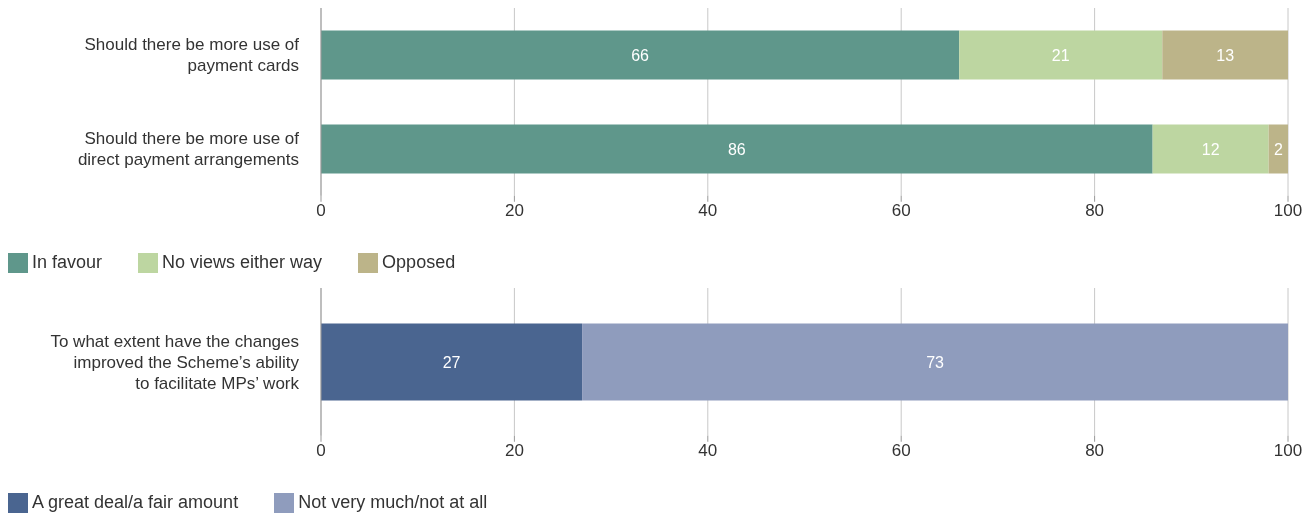  Describe the element at coordinates (393, 501) in the screenshot. I see `legend-label: Not very much/not at all` at that location.